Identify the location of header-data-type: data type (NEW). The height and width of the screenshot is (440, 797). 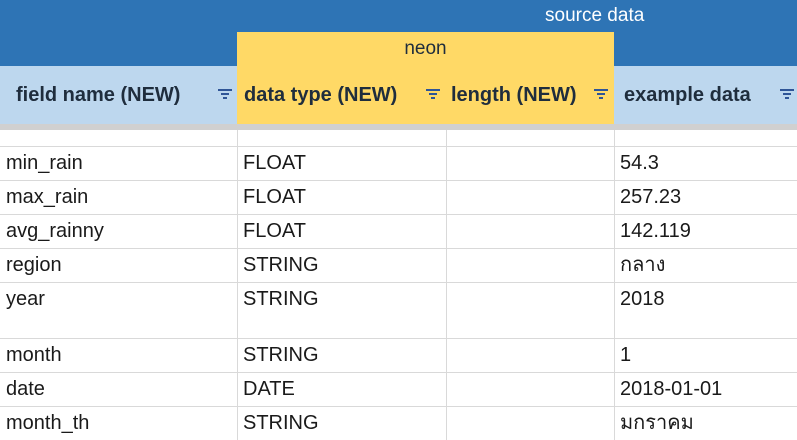
(341, 95).